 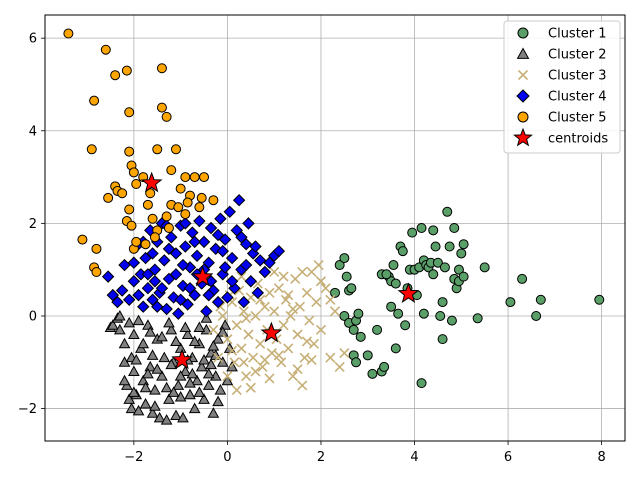 I want to click on legend-label: centroids, so click(x=578, y=139).